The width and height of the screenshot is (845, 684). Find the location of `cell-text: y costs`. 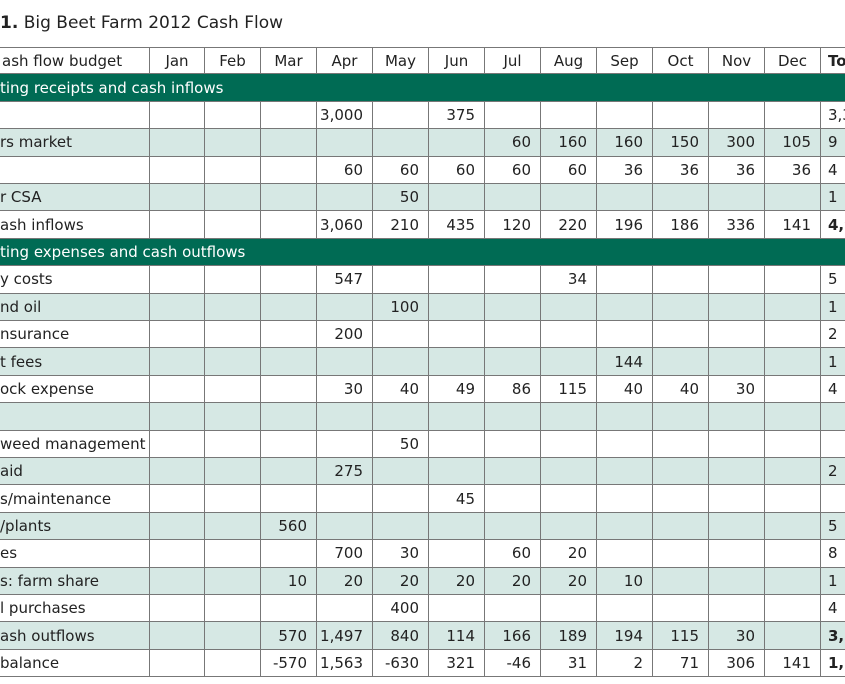

cell-text: y costs is located at coordinates (26, 279).